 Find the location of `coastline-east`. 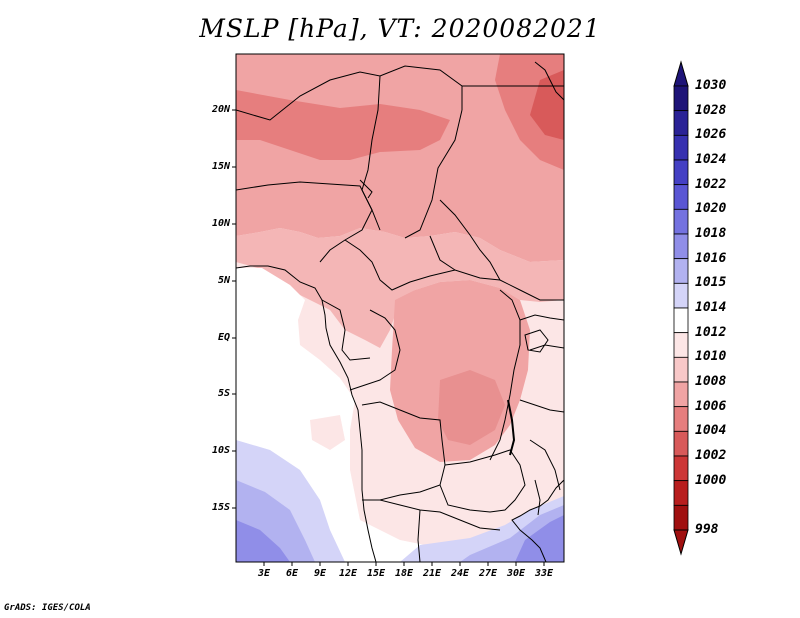

coastline-east is located at coordinates (537, 520).